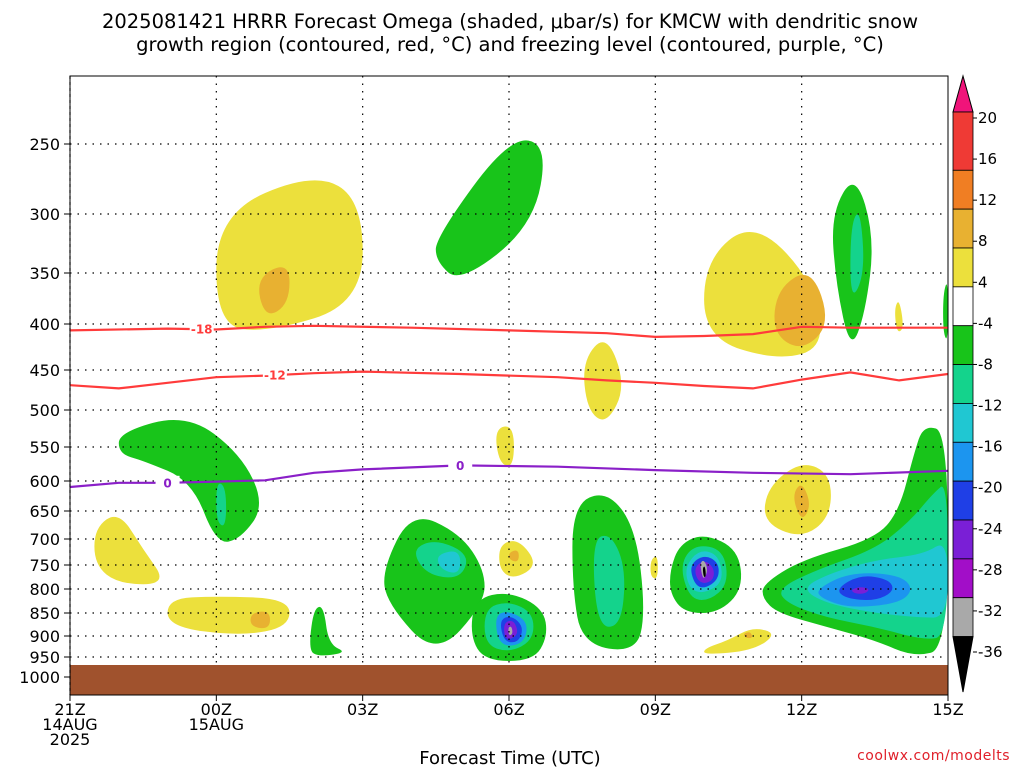 The width and height of the screenshot is (1024, 768). Describe the element at coordinates (44, 565) in the screenshot. I see `y-tick-label-750: 750` at that location.